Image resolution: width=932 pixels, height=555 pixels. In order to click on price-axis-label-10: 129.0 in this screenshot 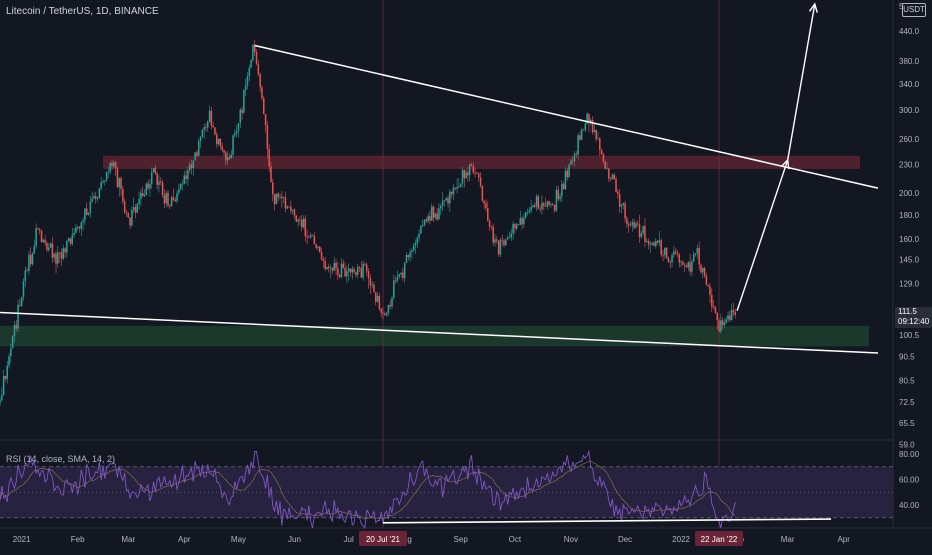, I will do `click(909, 283)`.